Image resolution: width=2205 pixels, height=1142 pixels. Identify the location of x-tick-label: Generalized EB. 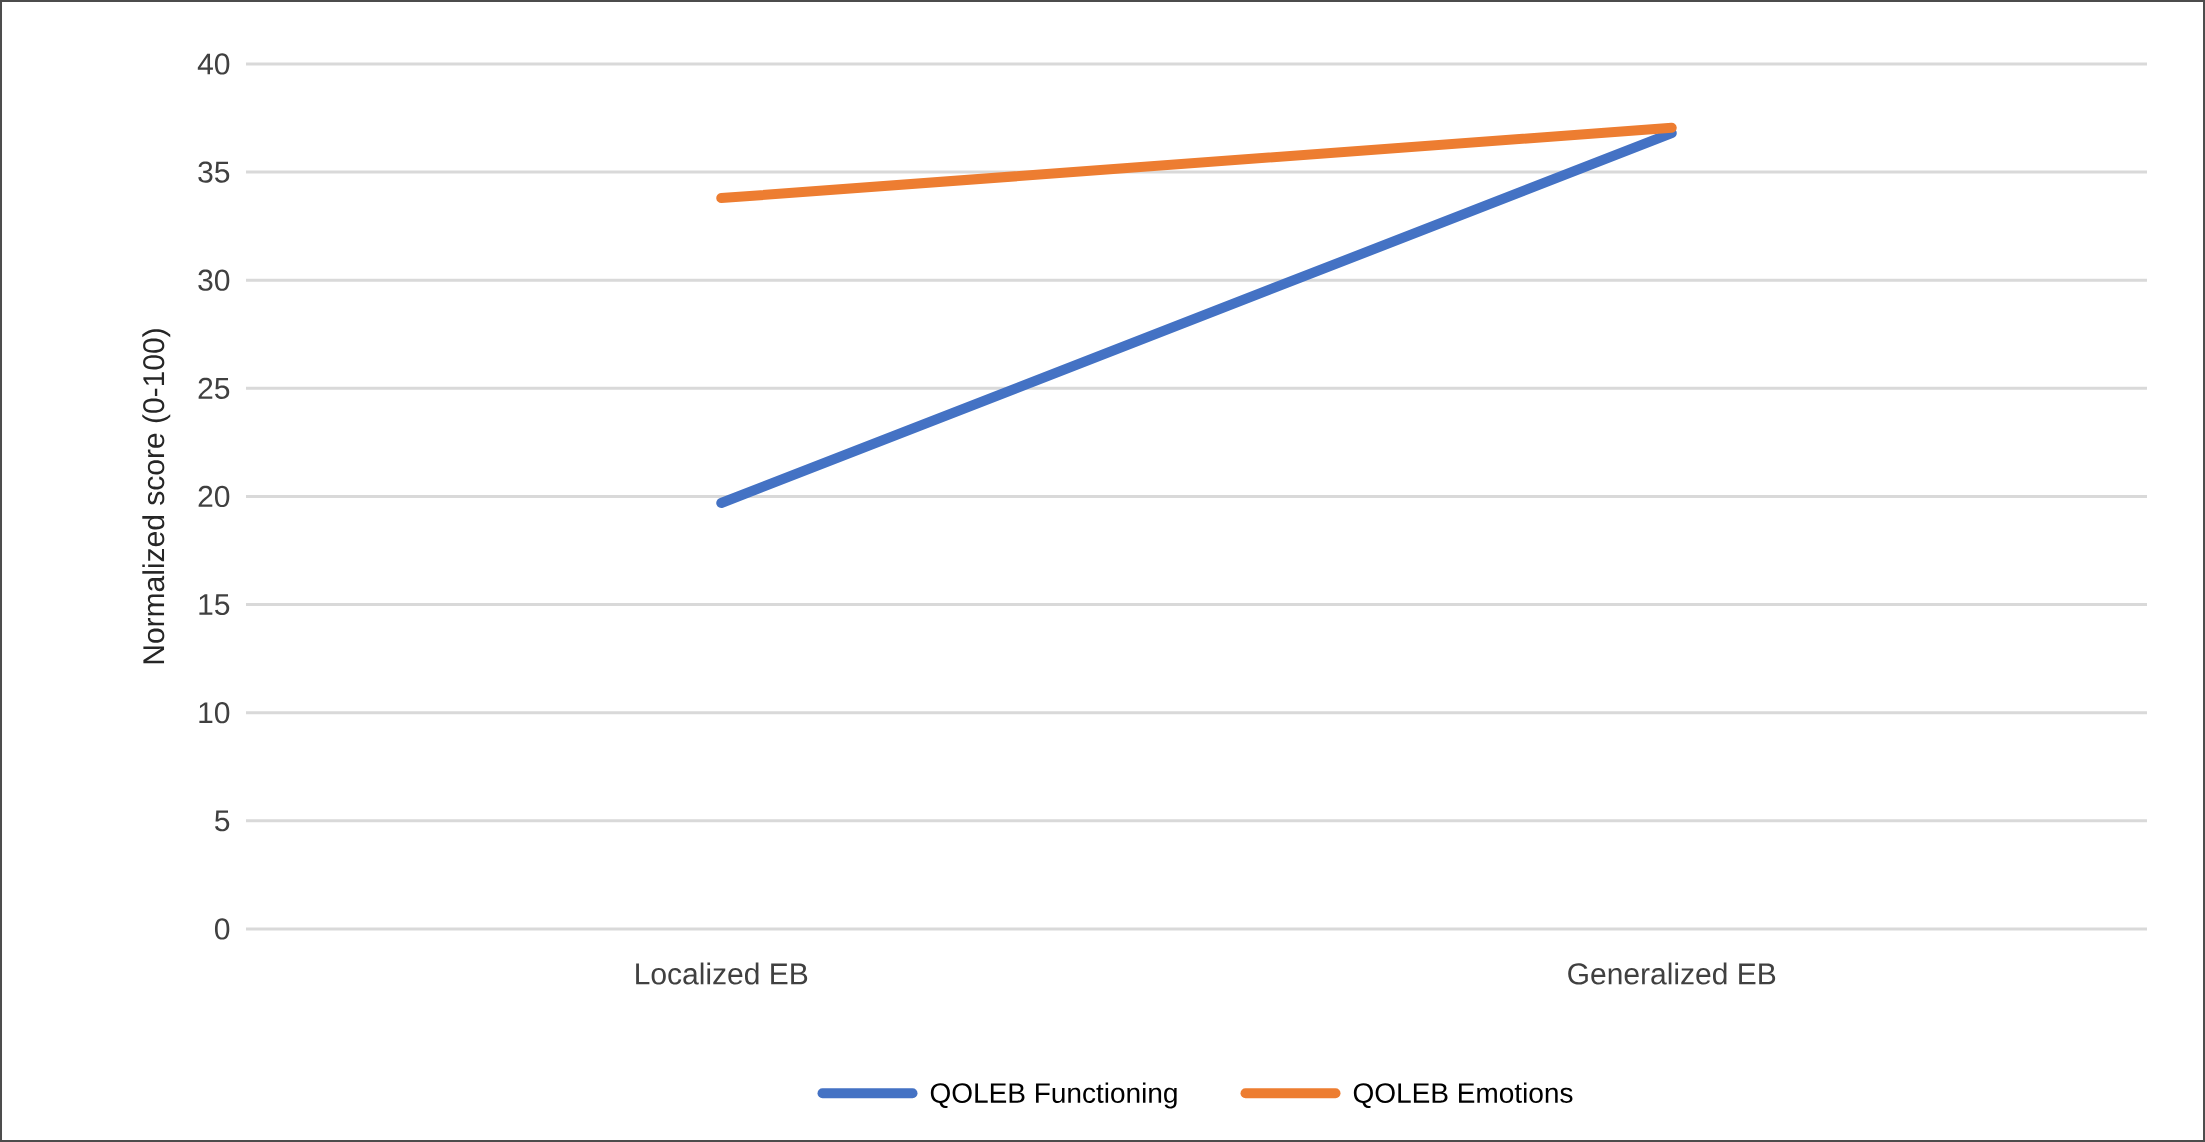
(1672, 973).